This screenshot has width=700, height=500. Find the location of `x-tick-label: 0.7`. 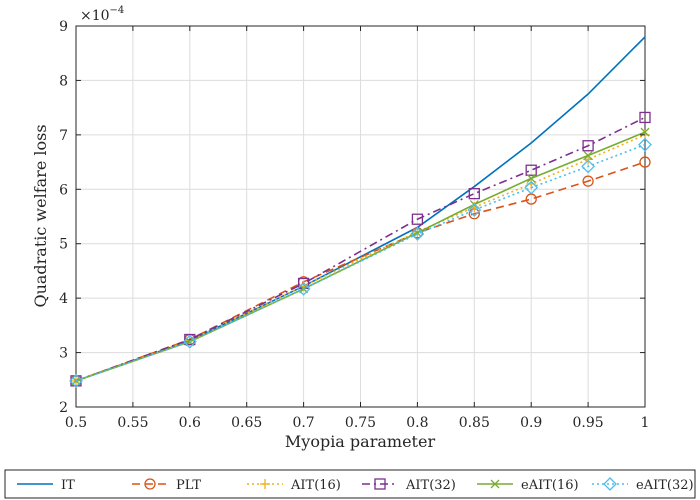

x-tick-label: 0.7 is located at coordinates (303, 423).